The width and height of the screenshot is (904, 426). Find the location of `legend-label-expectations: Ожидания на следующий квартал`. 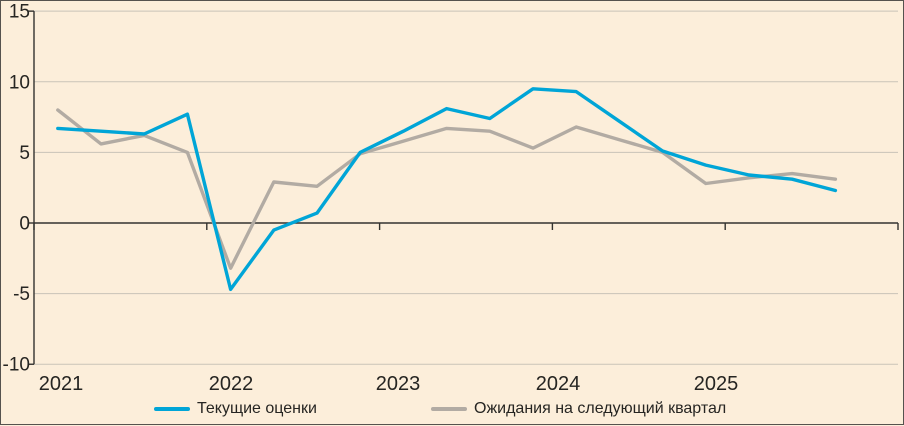

legend-label-expectations: Ожидания на следующий квартал is located at coordinates (600, 408).